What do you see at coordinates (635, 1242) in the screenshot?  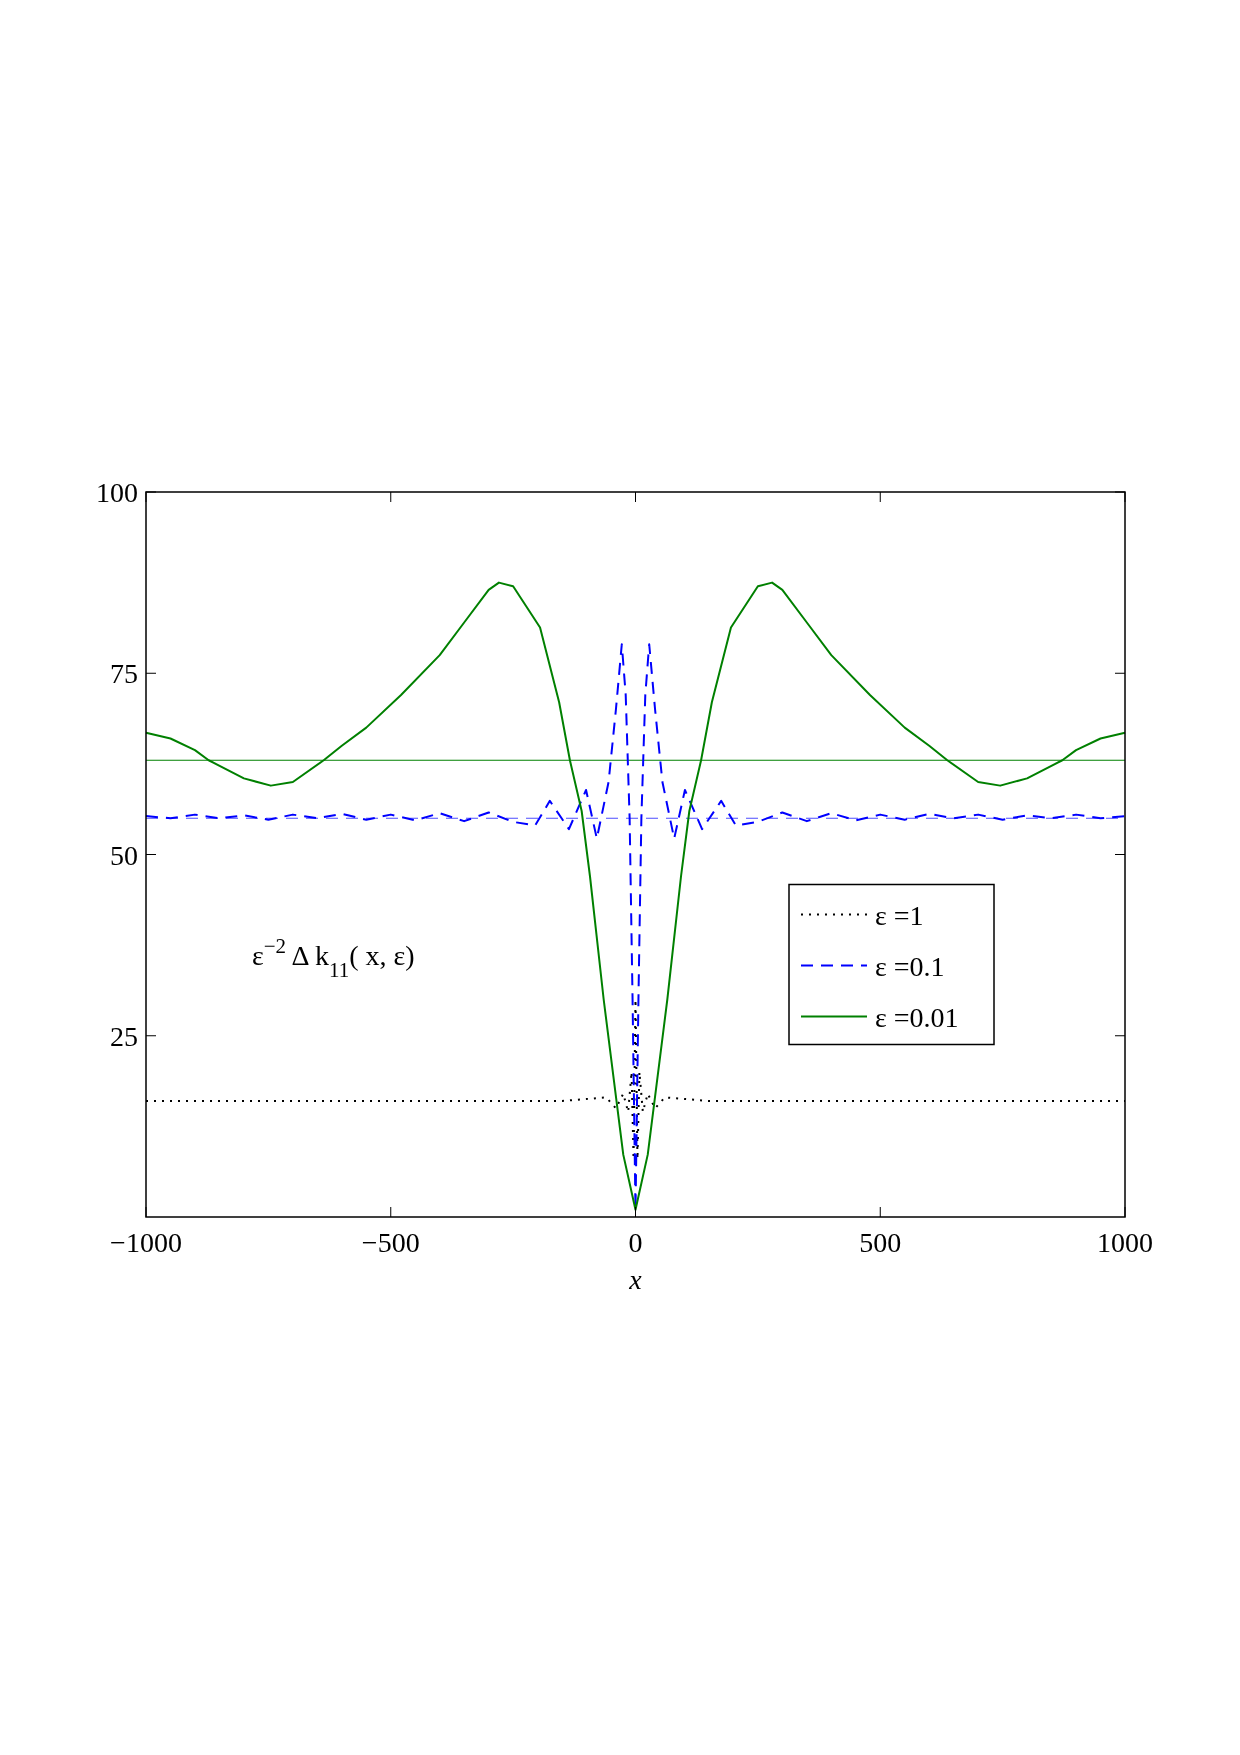 I see `x-tick-label: 0` at bounding box center [635, 1242].